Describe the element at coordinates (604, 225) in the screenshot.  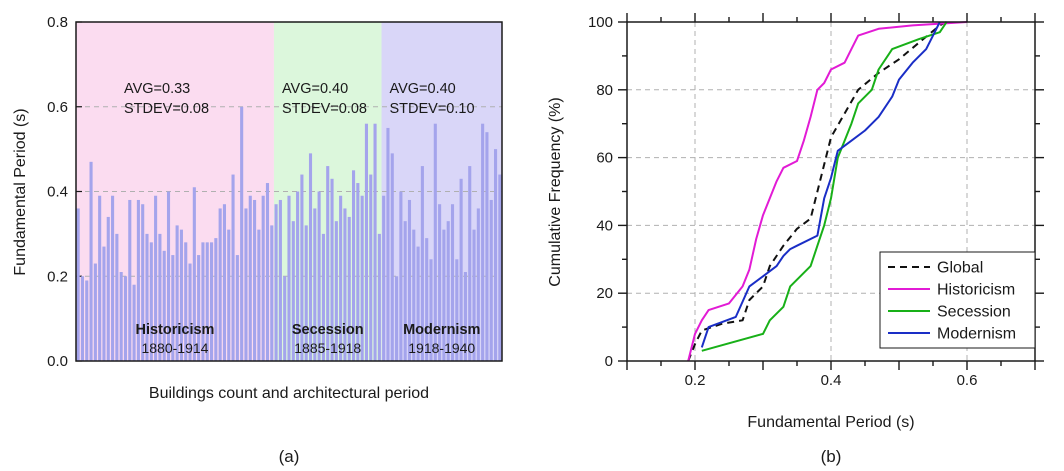
I see `y-tick-label: 40` at that location.